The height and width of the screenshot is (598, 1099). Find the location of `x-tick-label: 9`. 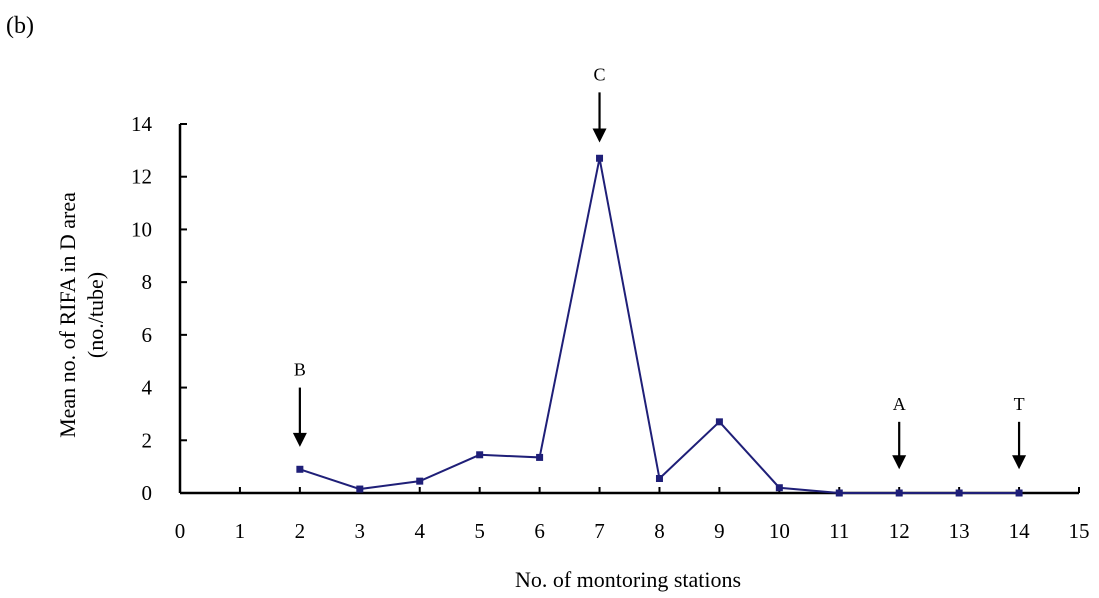

x-tick-label: 9 is located at coordinates (719, 531).